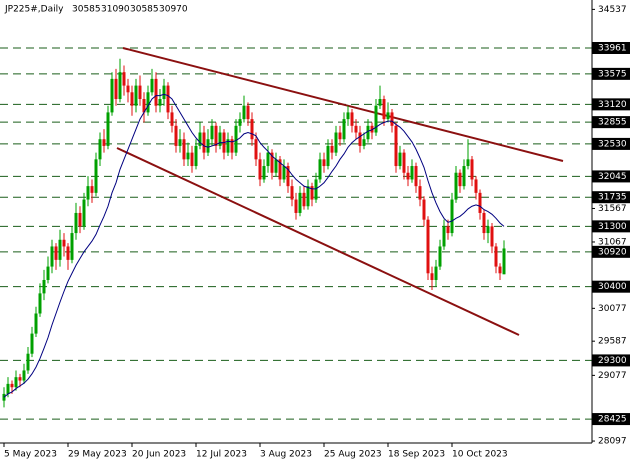 The image size is (636, 468). I want to click on header-close: 30970, so click(173, 10).